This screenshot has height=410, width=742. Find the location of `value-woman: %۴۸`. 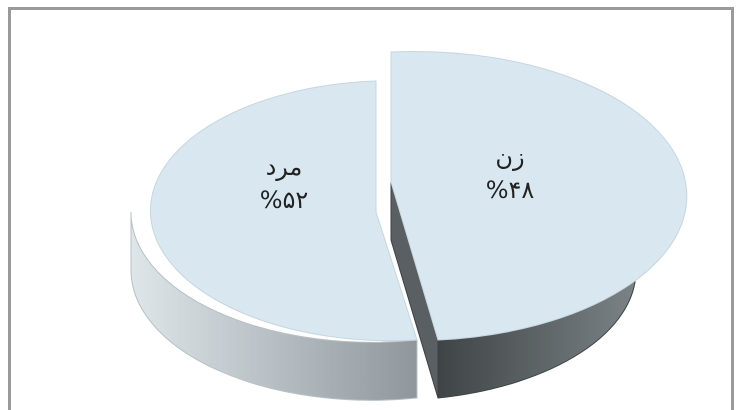

value-woman: %۴۸ is located at coordinates (510, 190).